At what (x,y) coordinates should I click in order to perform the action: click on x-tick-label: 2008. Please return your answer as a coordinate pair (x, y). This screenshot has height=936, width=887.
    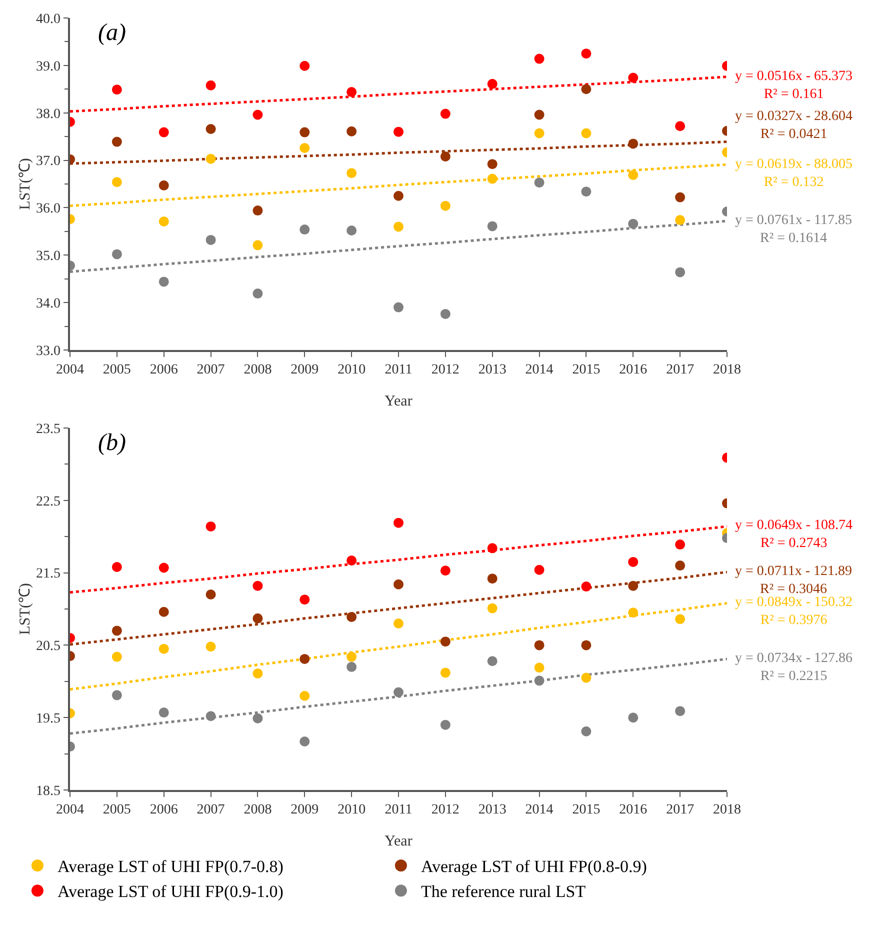
    Looking at the image, I should click on (258, 810).